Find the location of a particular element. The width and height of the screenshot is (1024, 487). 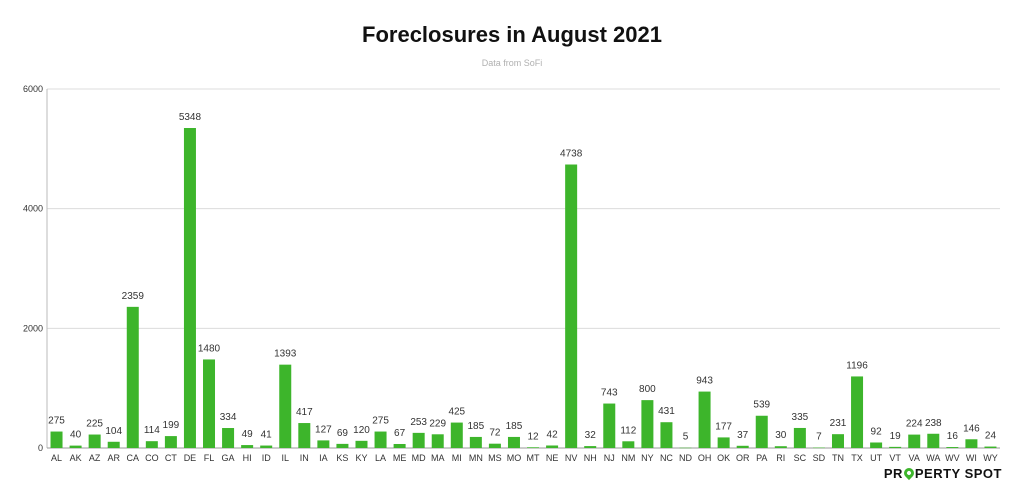

data-label: 37 is located at coordinates (743, 435).